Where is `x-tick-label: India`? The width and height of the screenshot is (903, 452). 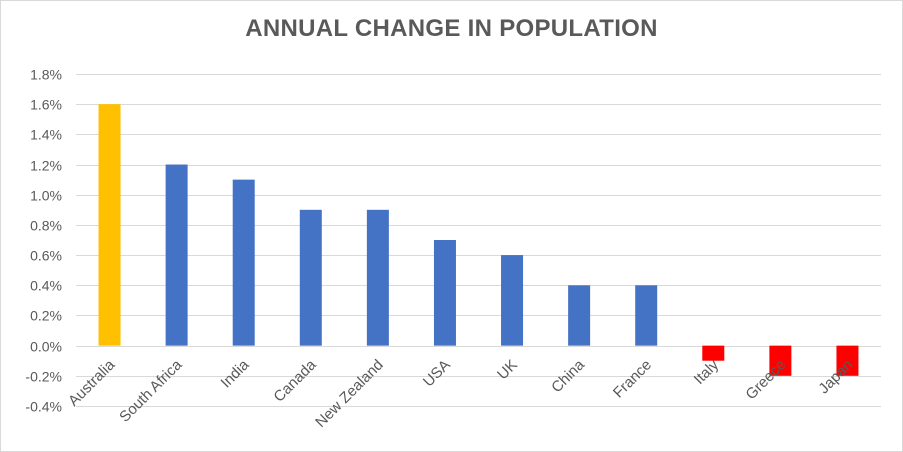
x-tick-label: India is located at coordinates (235, 373).